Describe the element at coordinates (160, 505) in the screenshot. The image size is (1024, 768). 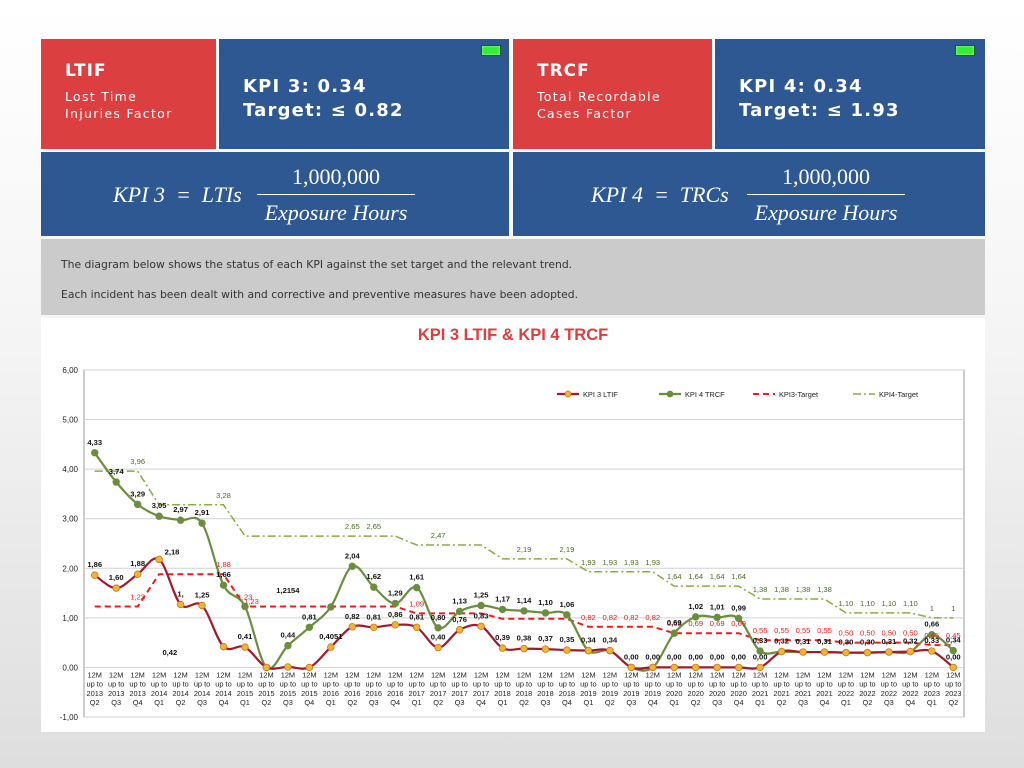
I see `data-label: 3,05` at that location.